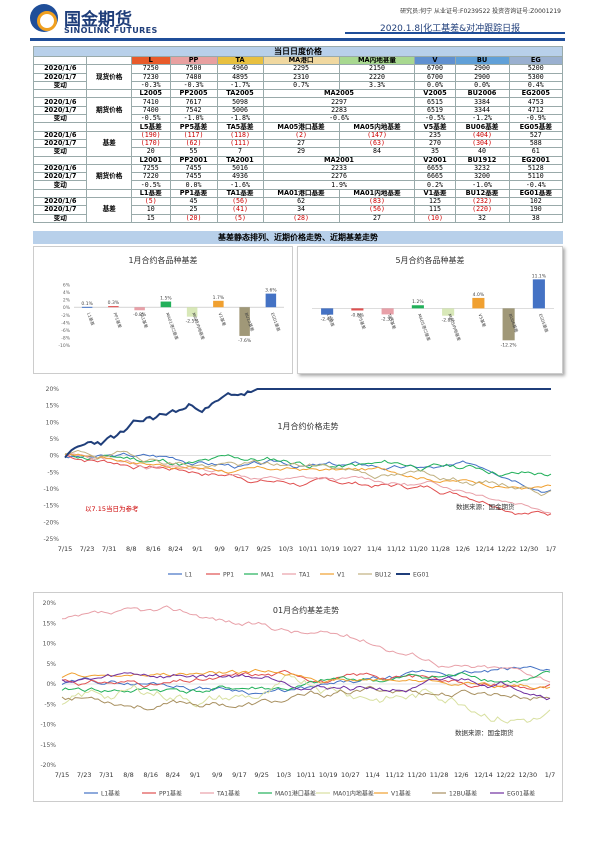  Describe the element at coordinates (339, 185) in the screenshot. I see `table-cell: 1.9%` at that location.